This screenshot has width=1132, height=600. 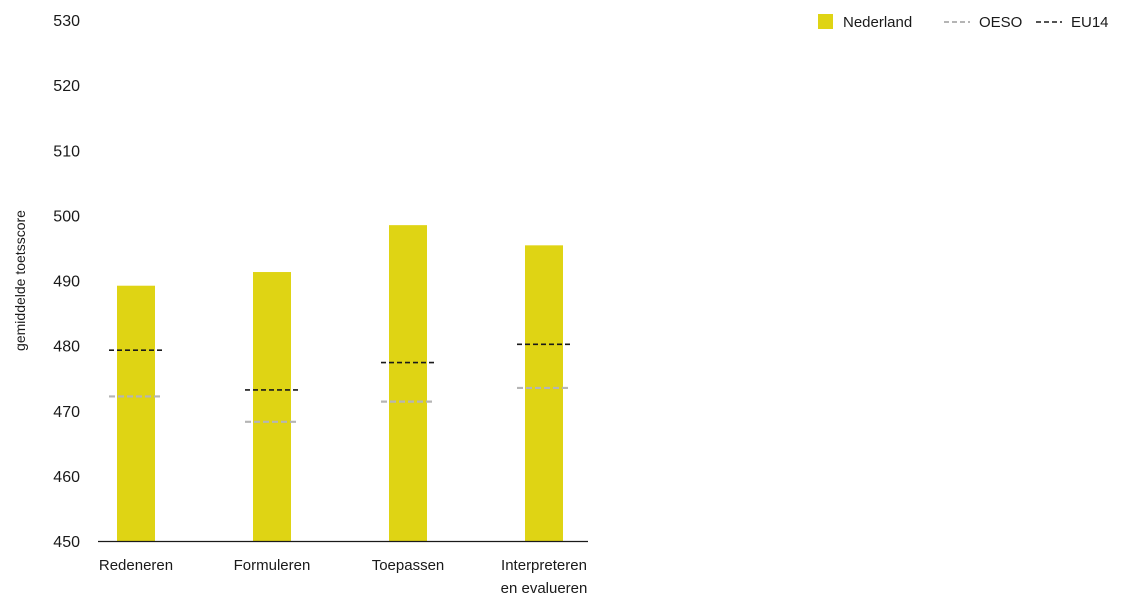 What do you see at coordinates (544, 565) in the screenshot?
I see `x-tick-label: Interpreteren` at bounding box center [544, 565].